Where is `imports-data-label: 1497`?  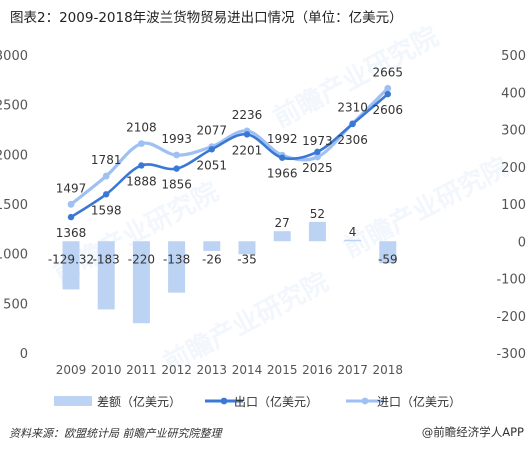 imports-data-label: 1497 is located at coordinates (71, 188).